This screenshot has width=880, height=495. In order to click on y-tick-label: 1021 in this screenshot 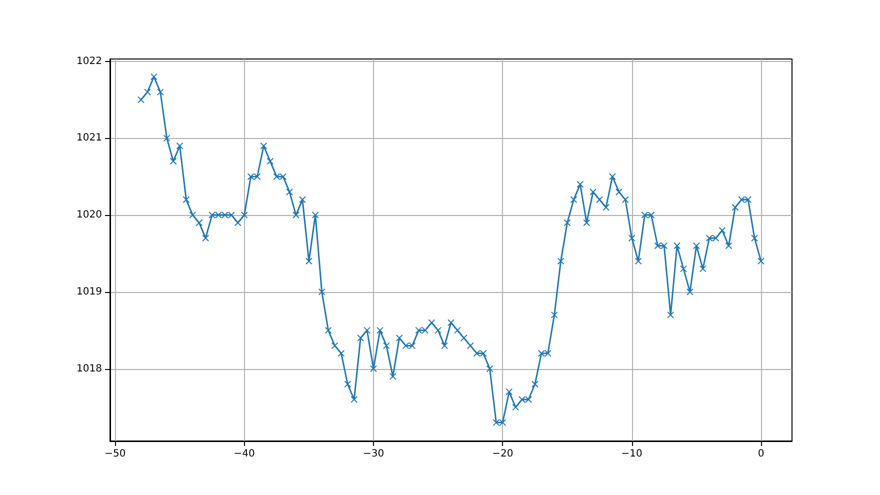, I will do `click(89, 138)`.